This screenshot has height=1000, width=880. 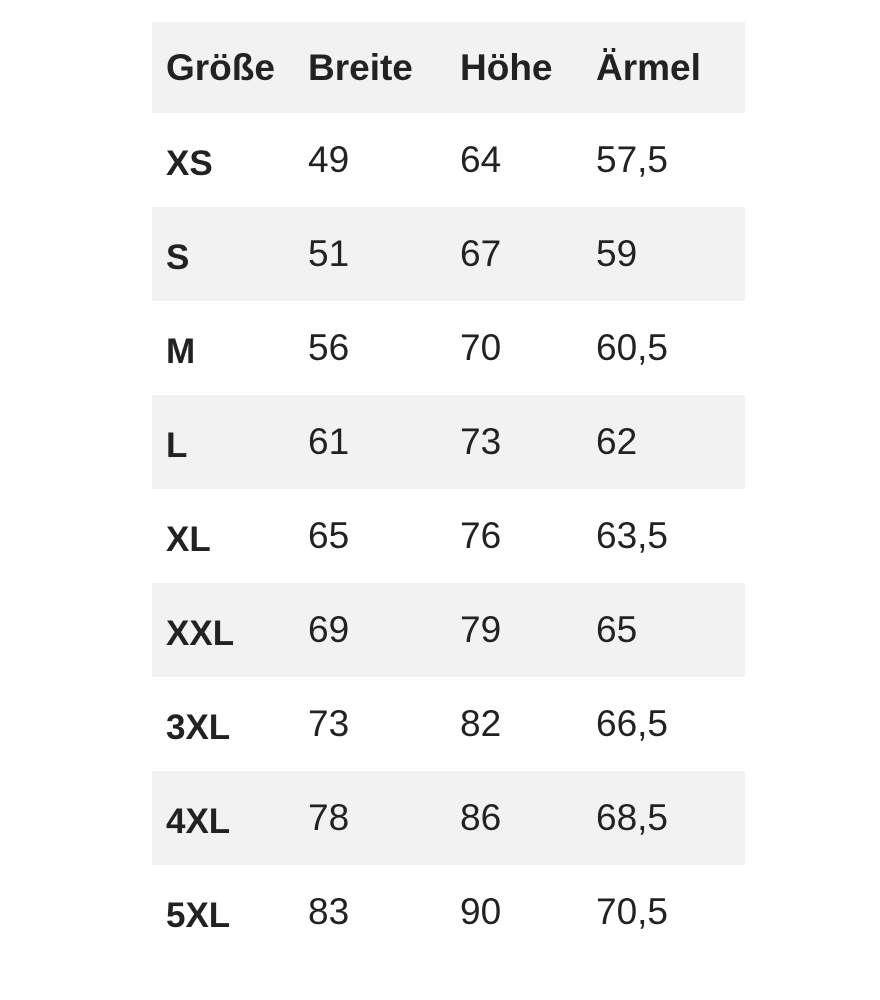 What do you see at coordinates (632, 159) in the screenshot?
I see `cell-sleeve: 57,5` at bounding box center [632, 159].